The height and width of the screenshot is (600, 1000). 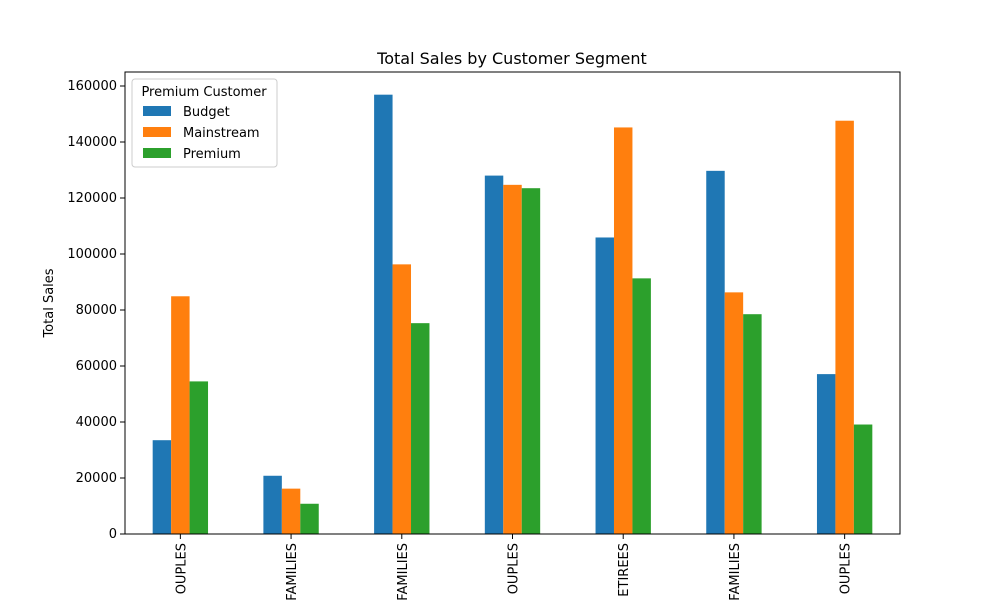 I want to click on legend-swatch-premium, so click(x=157, y=153).